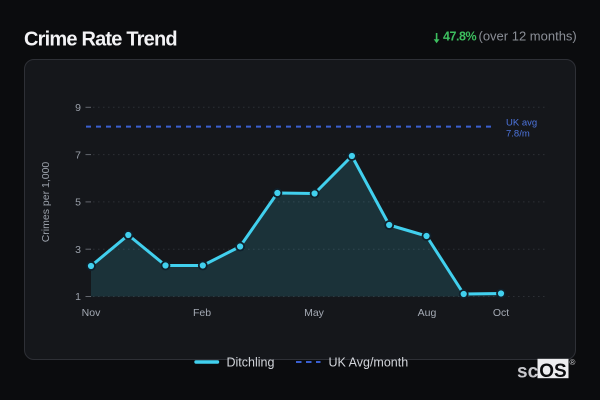 This screenshot has width=600, height=400. Describe the element at coordinates (460, 37) in the screenshot. I see `svg-text: 47.8%` at that location.